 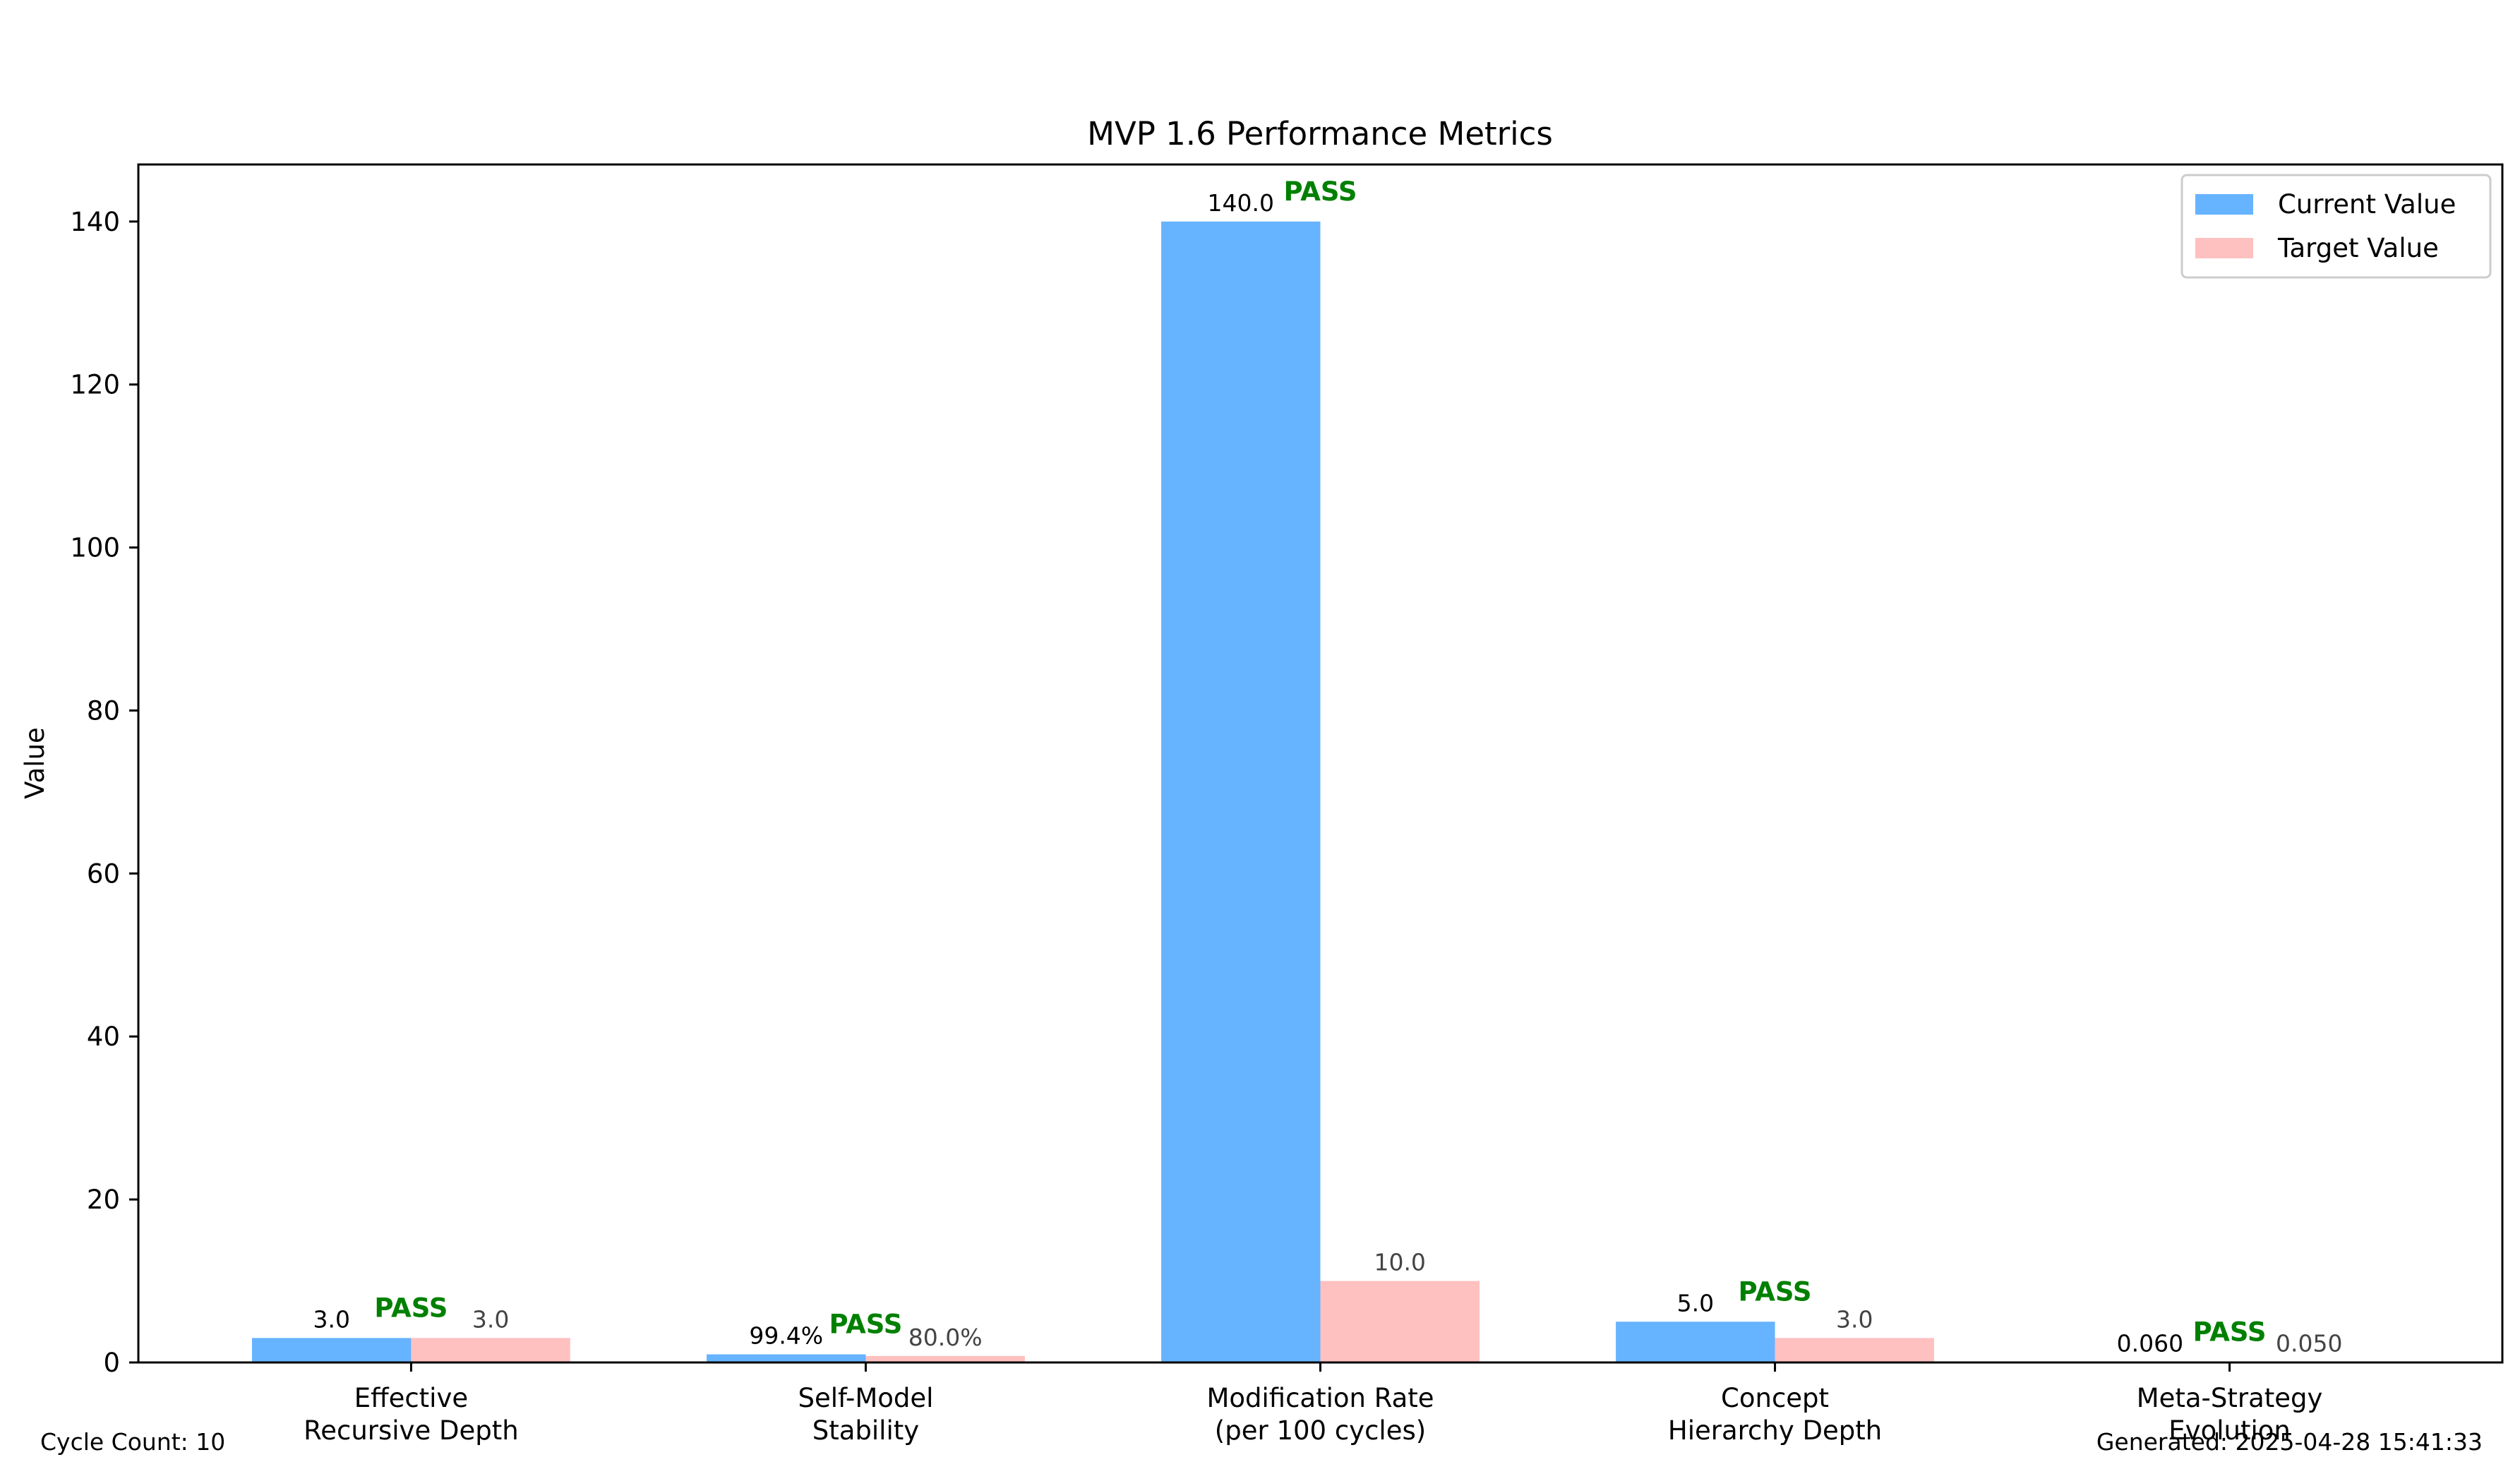 What do you see at coordinates (1241, 203) in the screenshot?
I see `current-value-label-2: 140.0` at bounding box center [1241, 203].